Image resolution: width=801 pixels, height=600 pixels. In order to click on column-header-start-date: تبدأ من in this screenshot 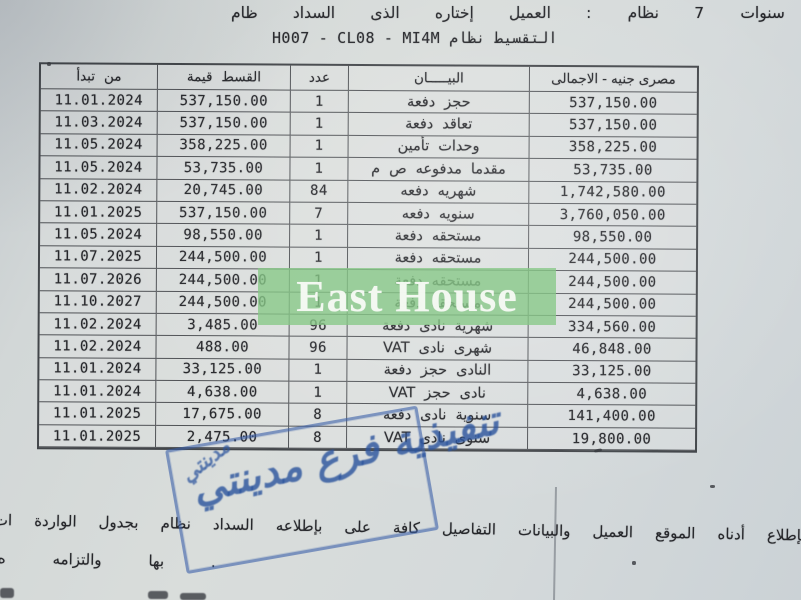, I will do `click(99, 77)`.